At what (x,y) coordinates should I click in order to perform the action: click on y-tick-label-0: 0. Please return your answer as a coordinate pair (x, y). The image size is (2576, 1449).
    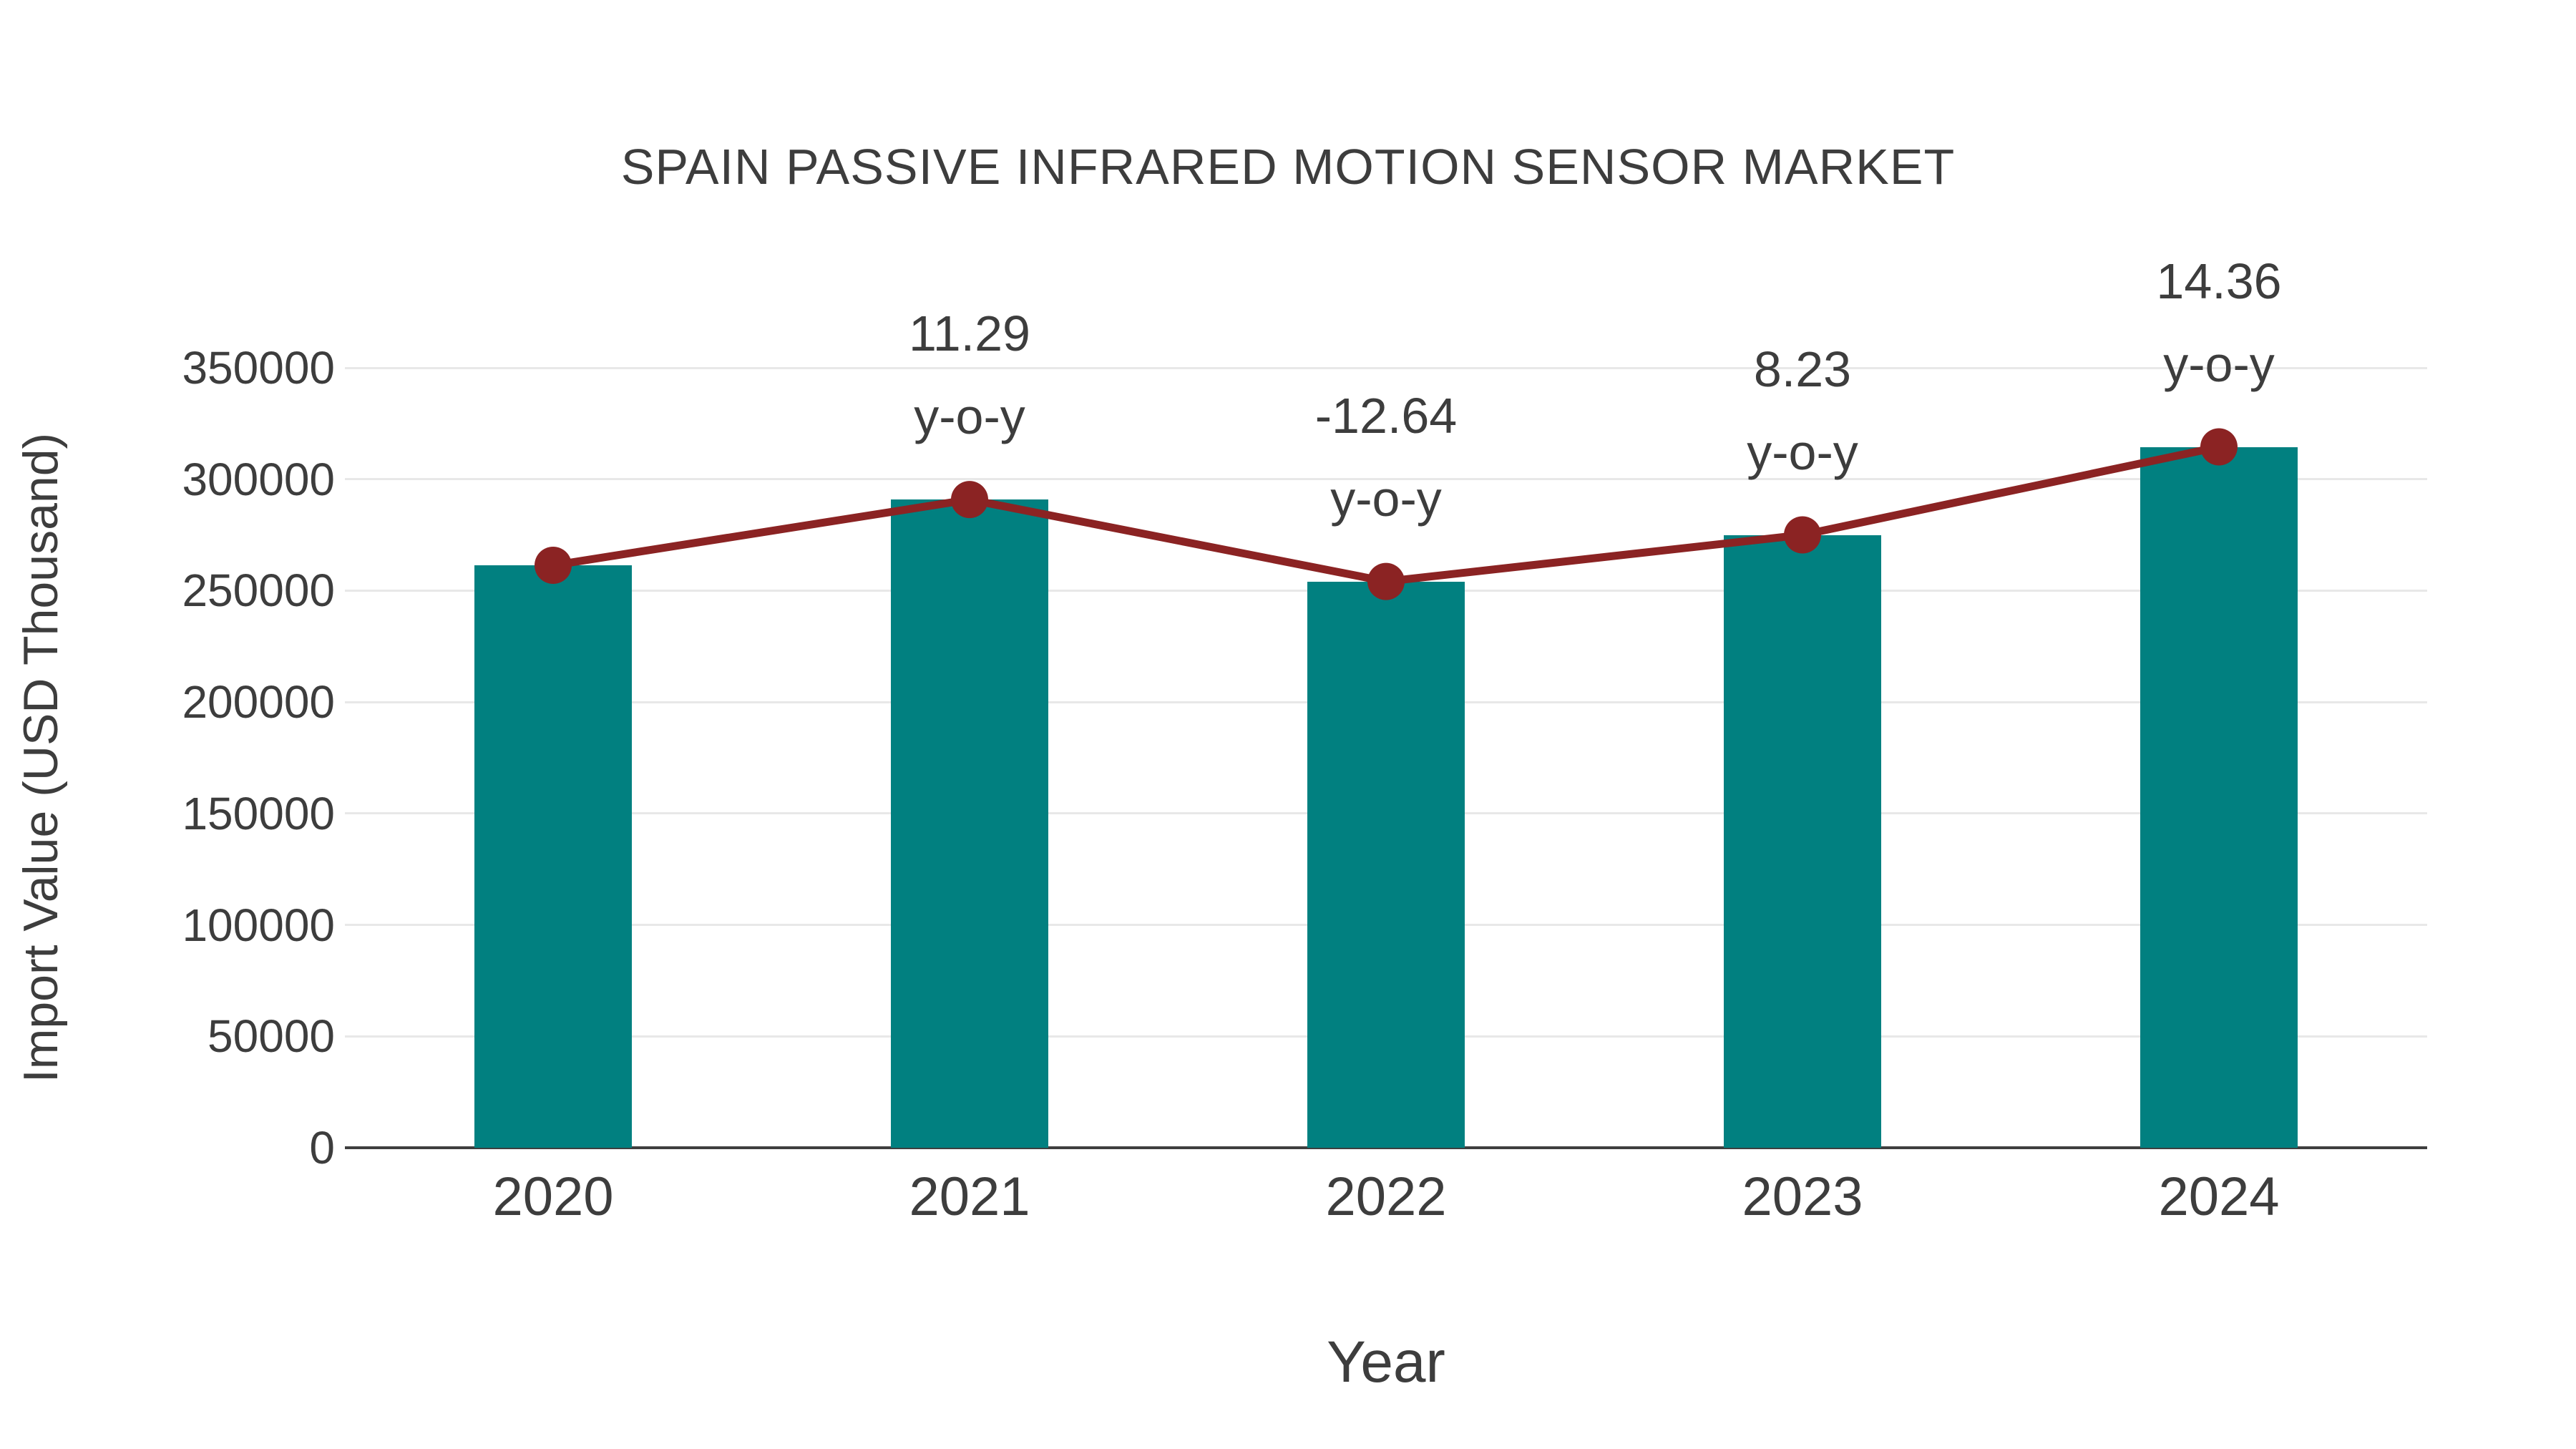
    Looking at the image, I should click on (322, 1148).